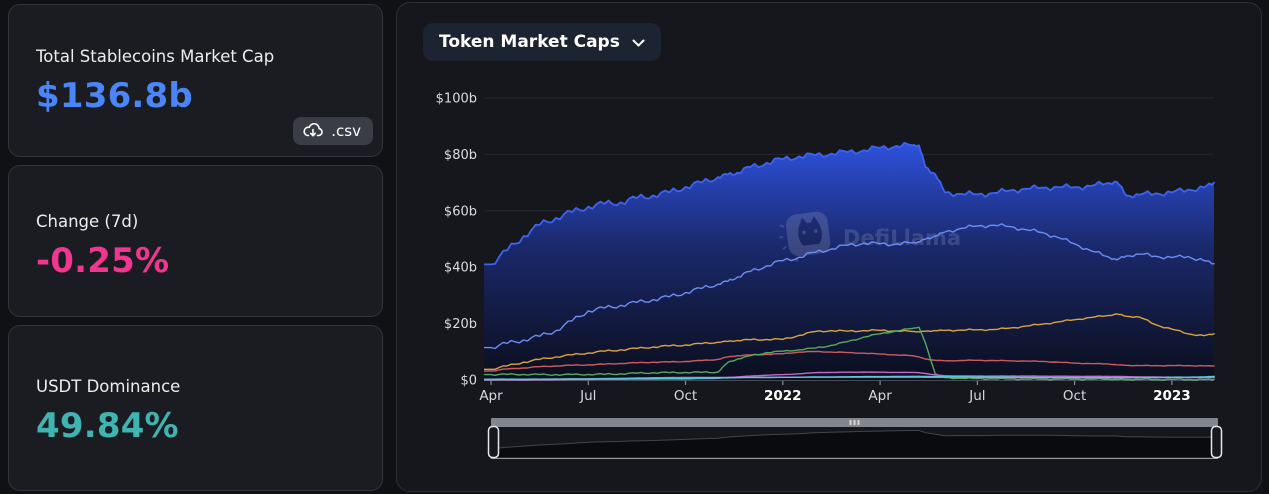  Describe the element at coordinates (529, 42) in the screenshot. I see `selector-label: Token Market Caps` at that location.